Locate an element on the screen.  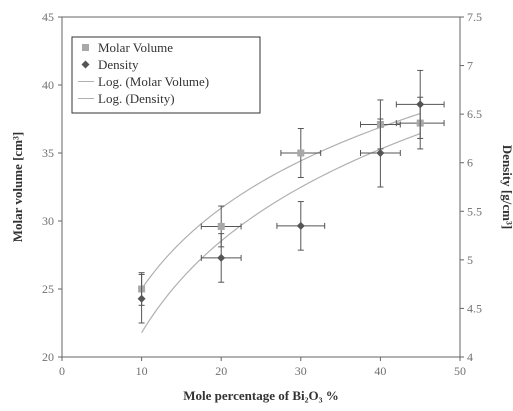
y2-tick-label: 5 is located at coordinates (470, 260).